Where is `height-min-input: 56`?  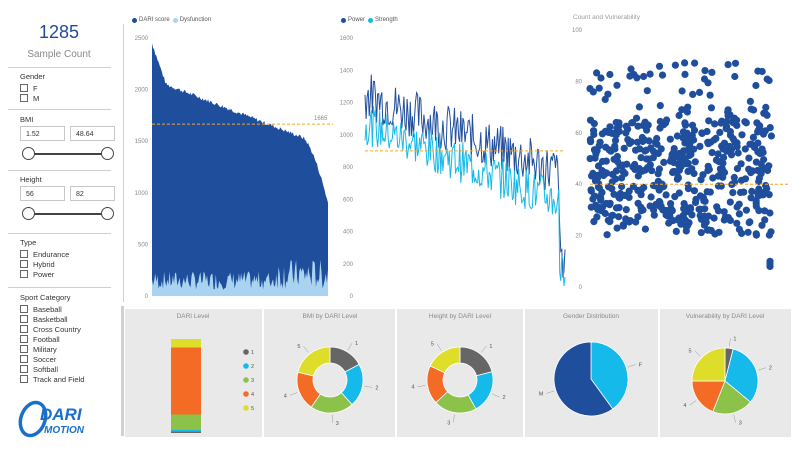 height-min-input: 56 is located at coordinates (42, 193).